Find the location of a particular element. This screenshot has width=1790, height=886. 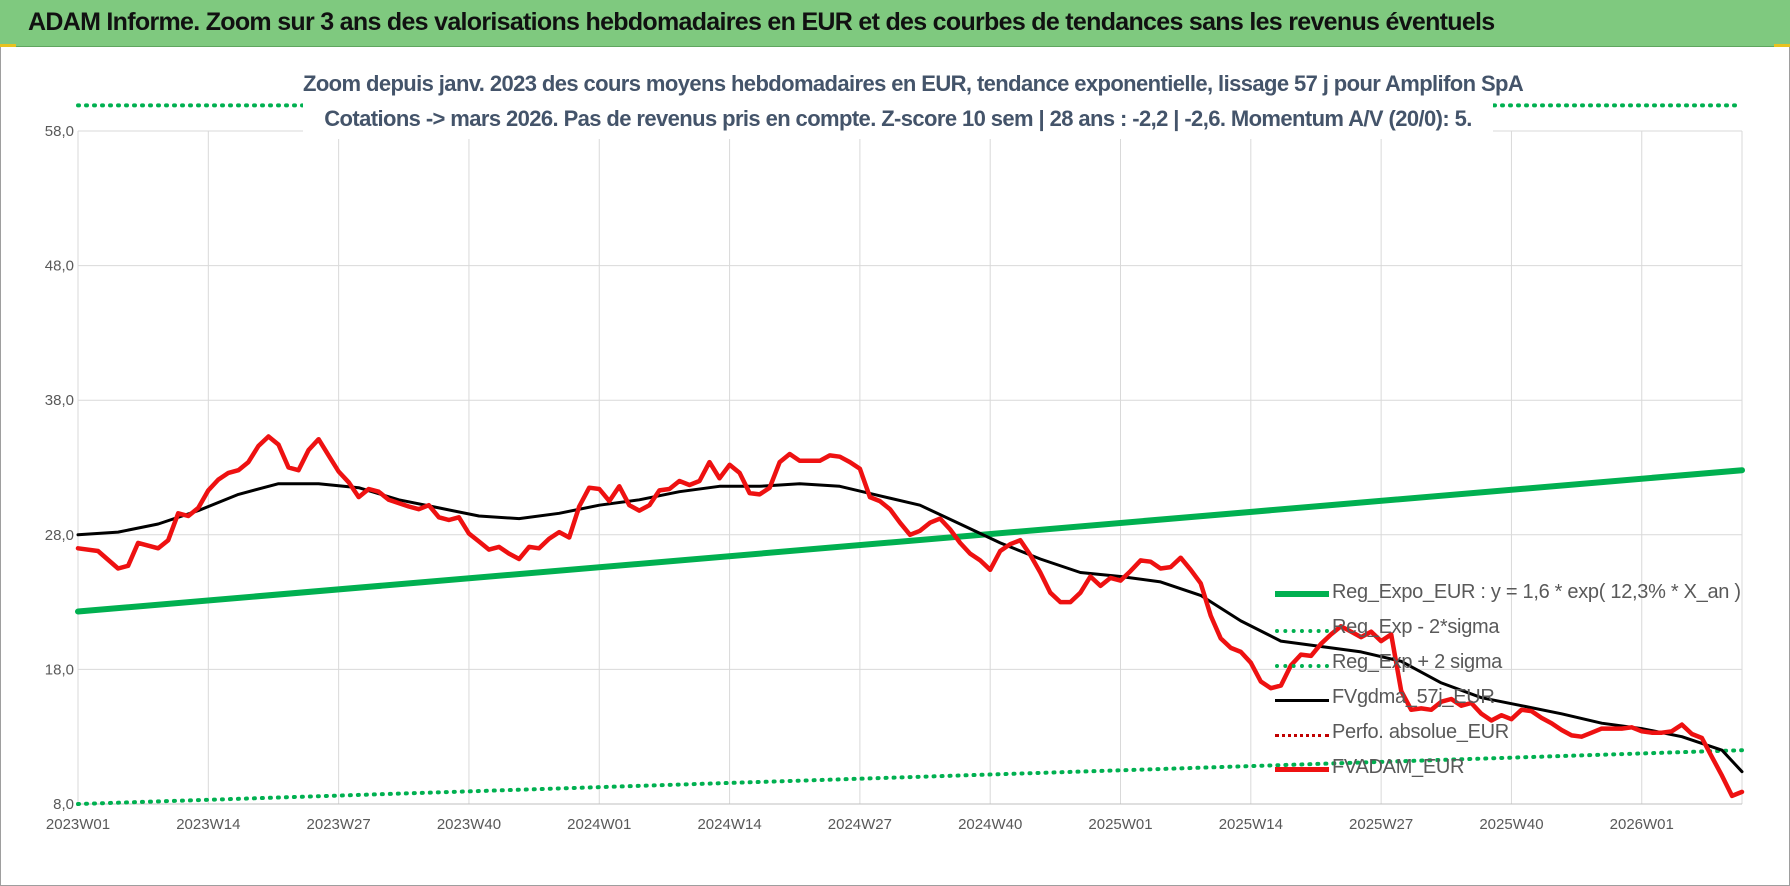

corner-mark-left is located at coordinates (8, 45).